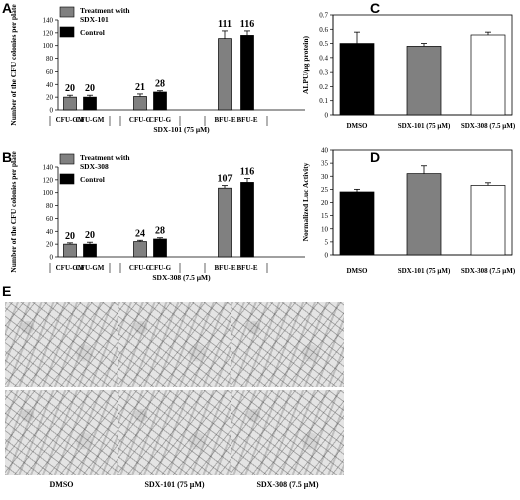 The height and width of the screenshot is (500, 520). Describe the element at coordinates (90, 120) in the screenshot. I see `category-label-a-1: CFU-GM` at that location.